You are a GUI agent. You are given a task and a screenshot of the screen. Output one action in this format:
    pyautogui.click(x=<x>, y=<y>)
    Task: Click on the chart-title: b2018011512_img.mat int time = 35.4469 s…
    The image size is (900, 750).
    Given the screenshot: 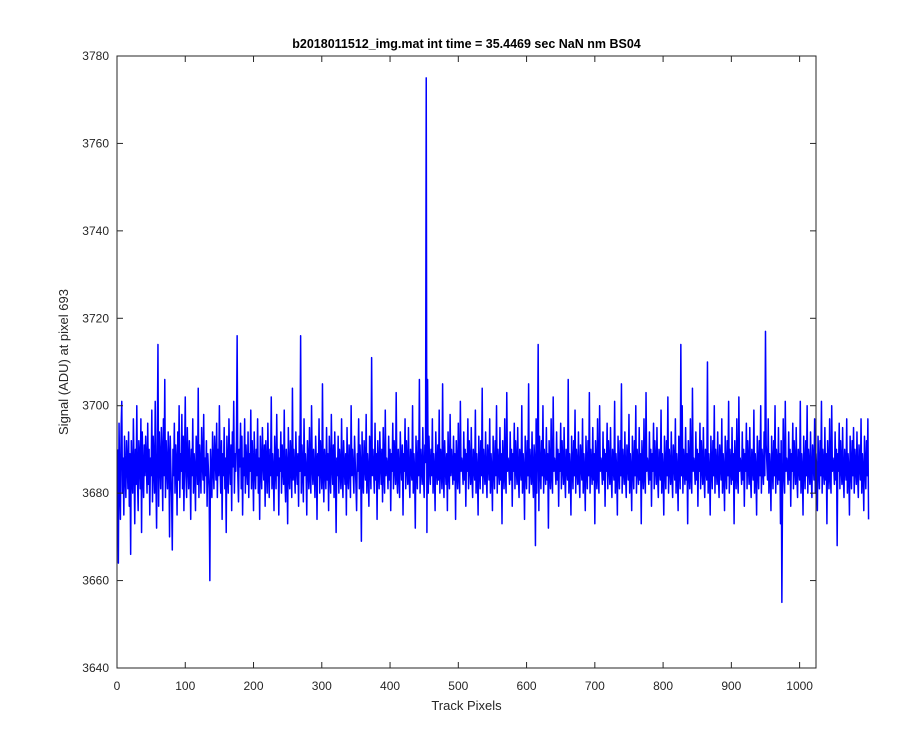 What is the action you would take?
    pyautogui.click(x=466, y=44)
    